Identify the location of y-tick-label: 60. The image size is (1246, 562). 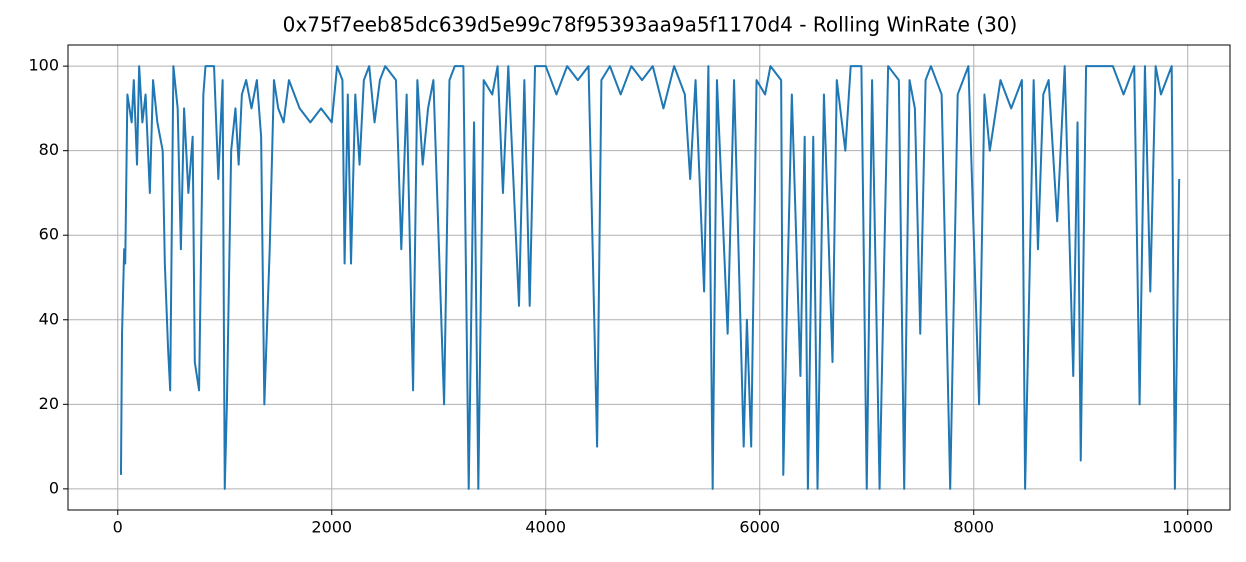
(49, 234).